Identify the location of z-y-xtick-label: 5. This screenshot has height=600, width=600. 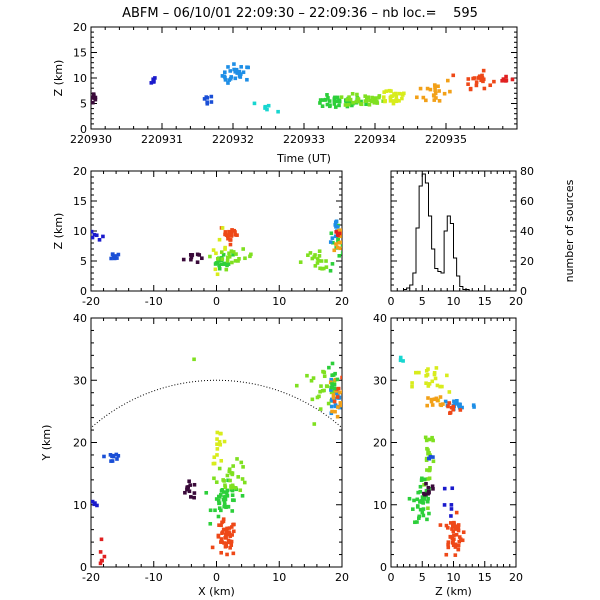
(422, 577).